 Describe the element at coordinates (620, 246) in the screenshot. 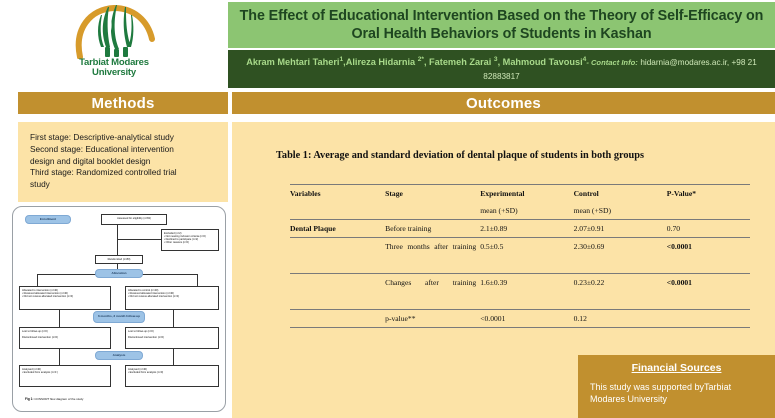

I see `cell-control: 2.30±0.69` at that location.